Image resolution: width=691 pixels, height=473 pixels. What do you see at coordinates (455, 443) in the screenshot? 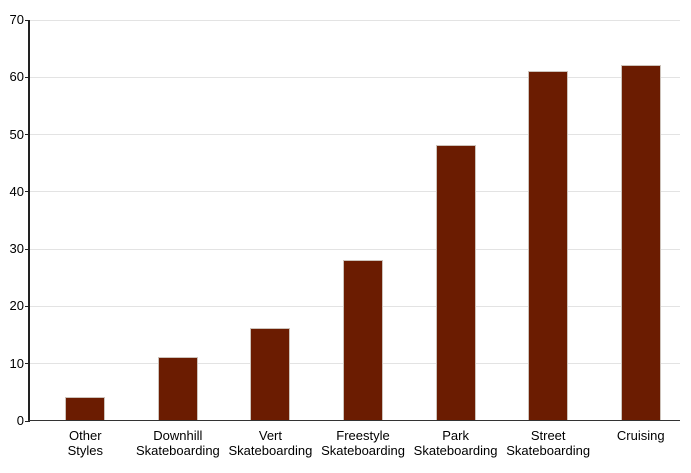
I see `x-axis-category-label: Park Skateboarding` at bounding box center [455, 443].